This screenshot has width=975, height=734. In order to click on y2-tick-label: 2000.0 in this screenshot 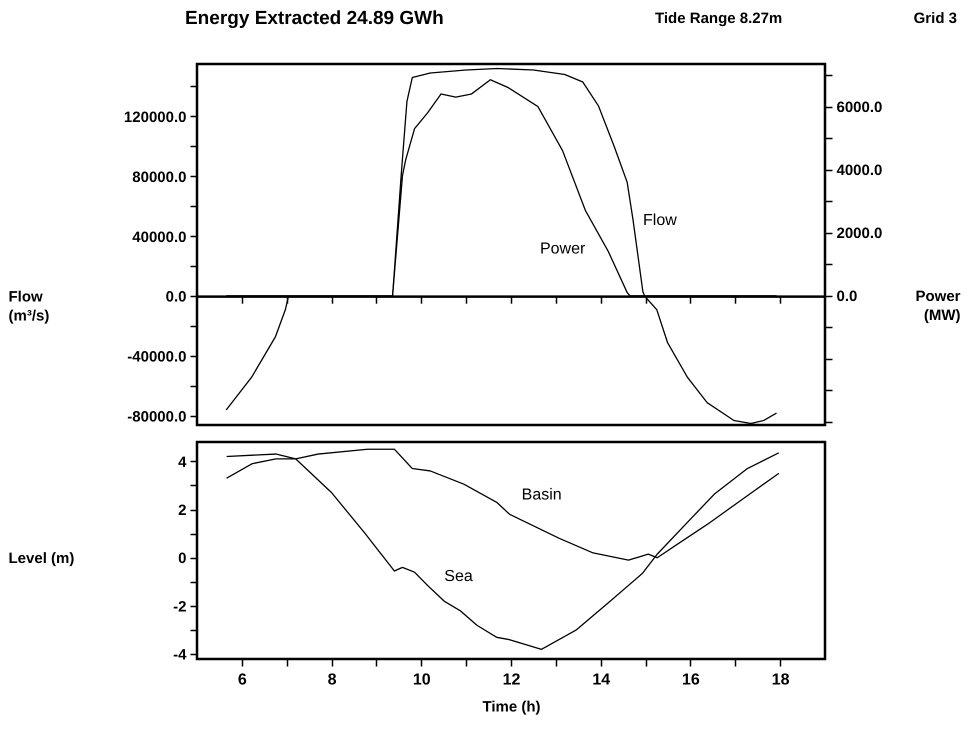, I will do `click(859, 233)`.